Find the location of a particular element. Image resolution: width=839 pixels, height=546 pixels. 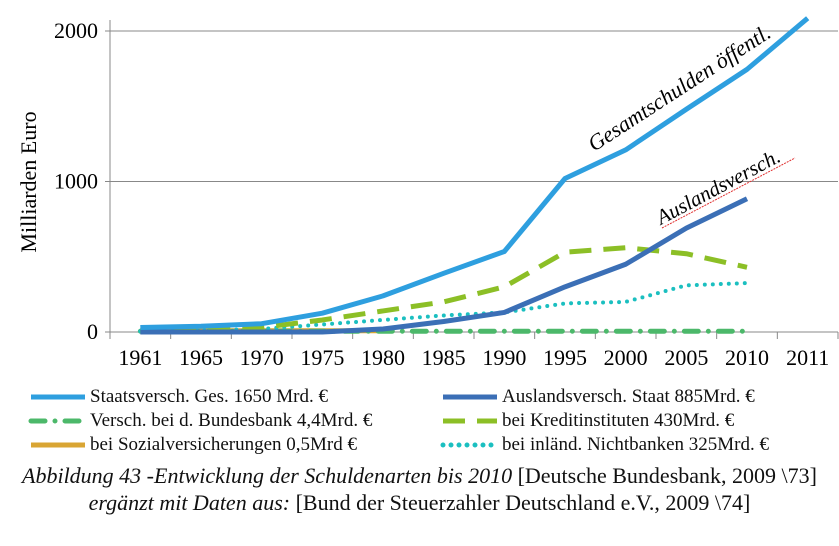

annotation-auslandsversch: Auslandsversch. is located at coordinates (717, 187).